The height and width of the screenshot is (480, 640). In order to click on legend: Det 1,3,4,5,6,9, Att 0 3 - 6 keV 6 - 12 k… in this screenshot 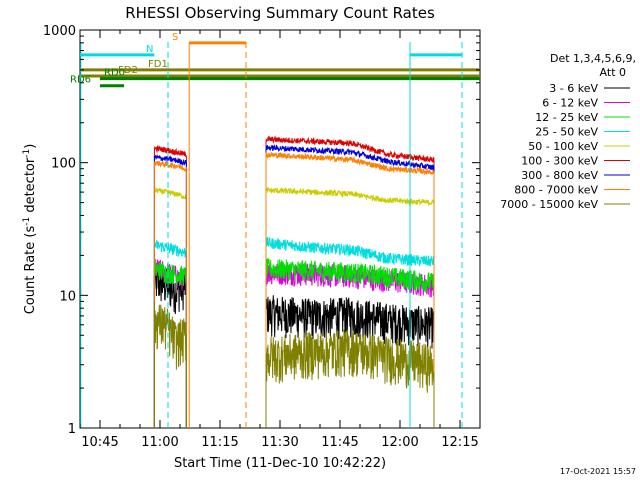, I will do `click(568, 131)`.